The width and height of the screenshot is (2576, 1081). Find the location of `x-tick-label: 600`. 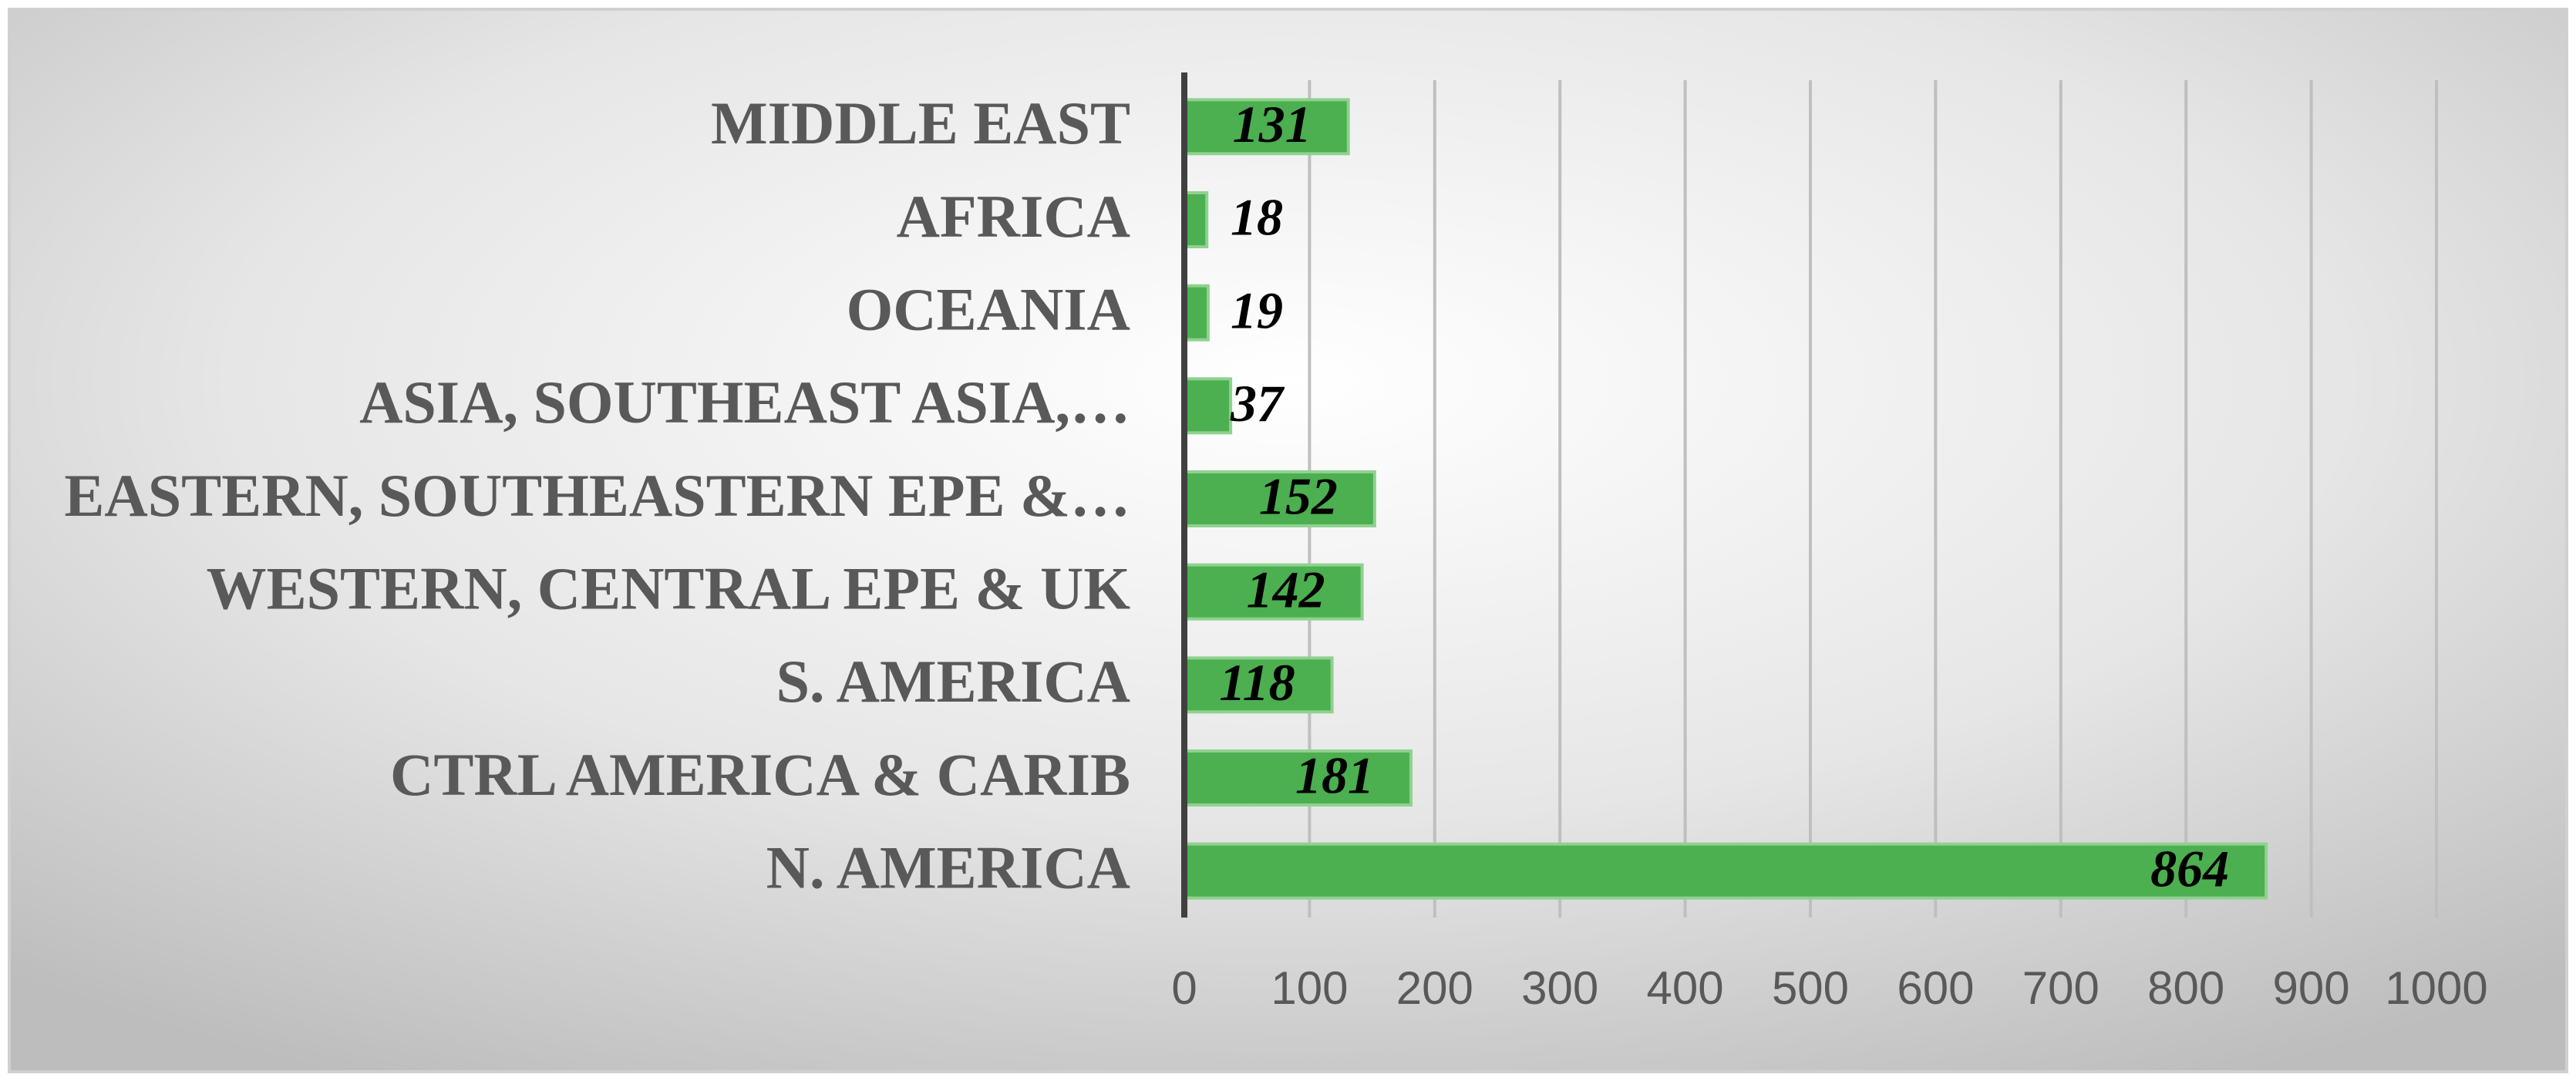

x-tick-label: 600 is located at coordinates (1935, 988).